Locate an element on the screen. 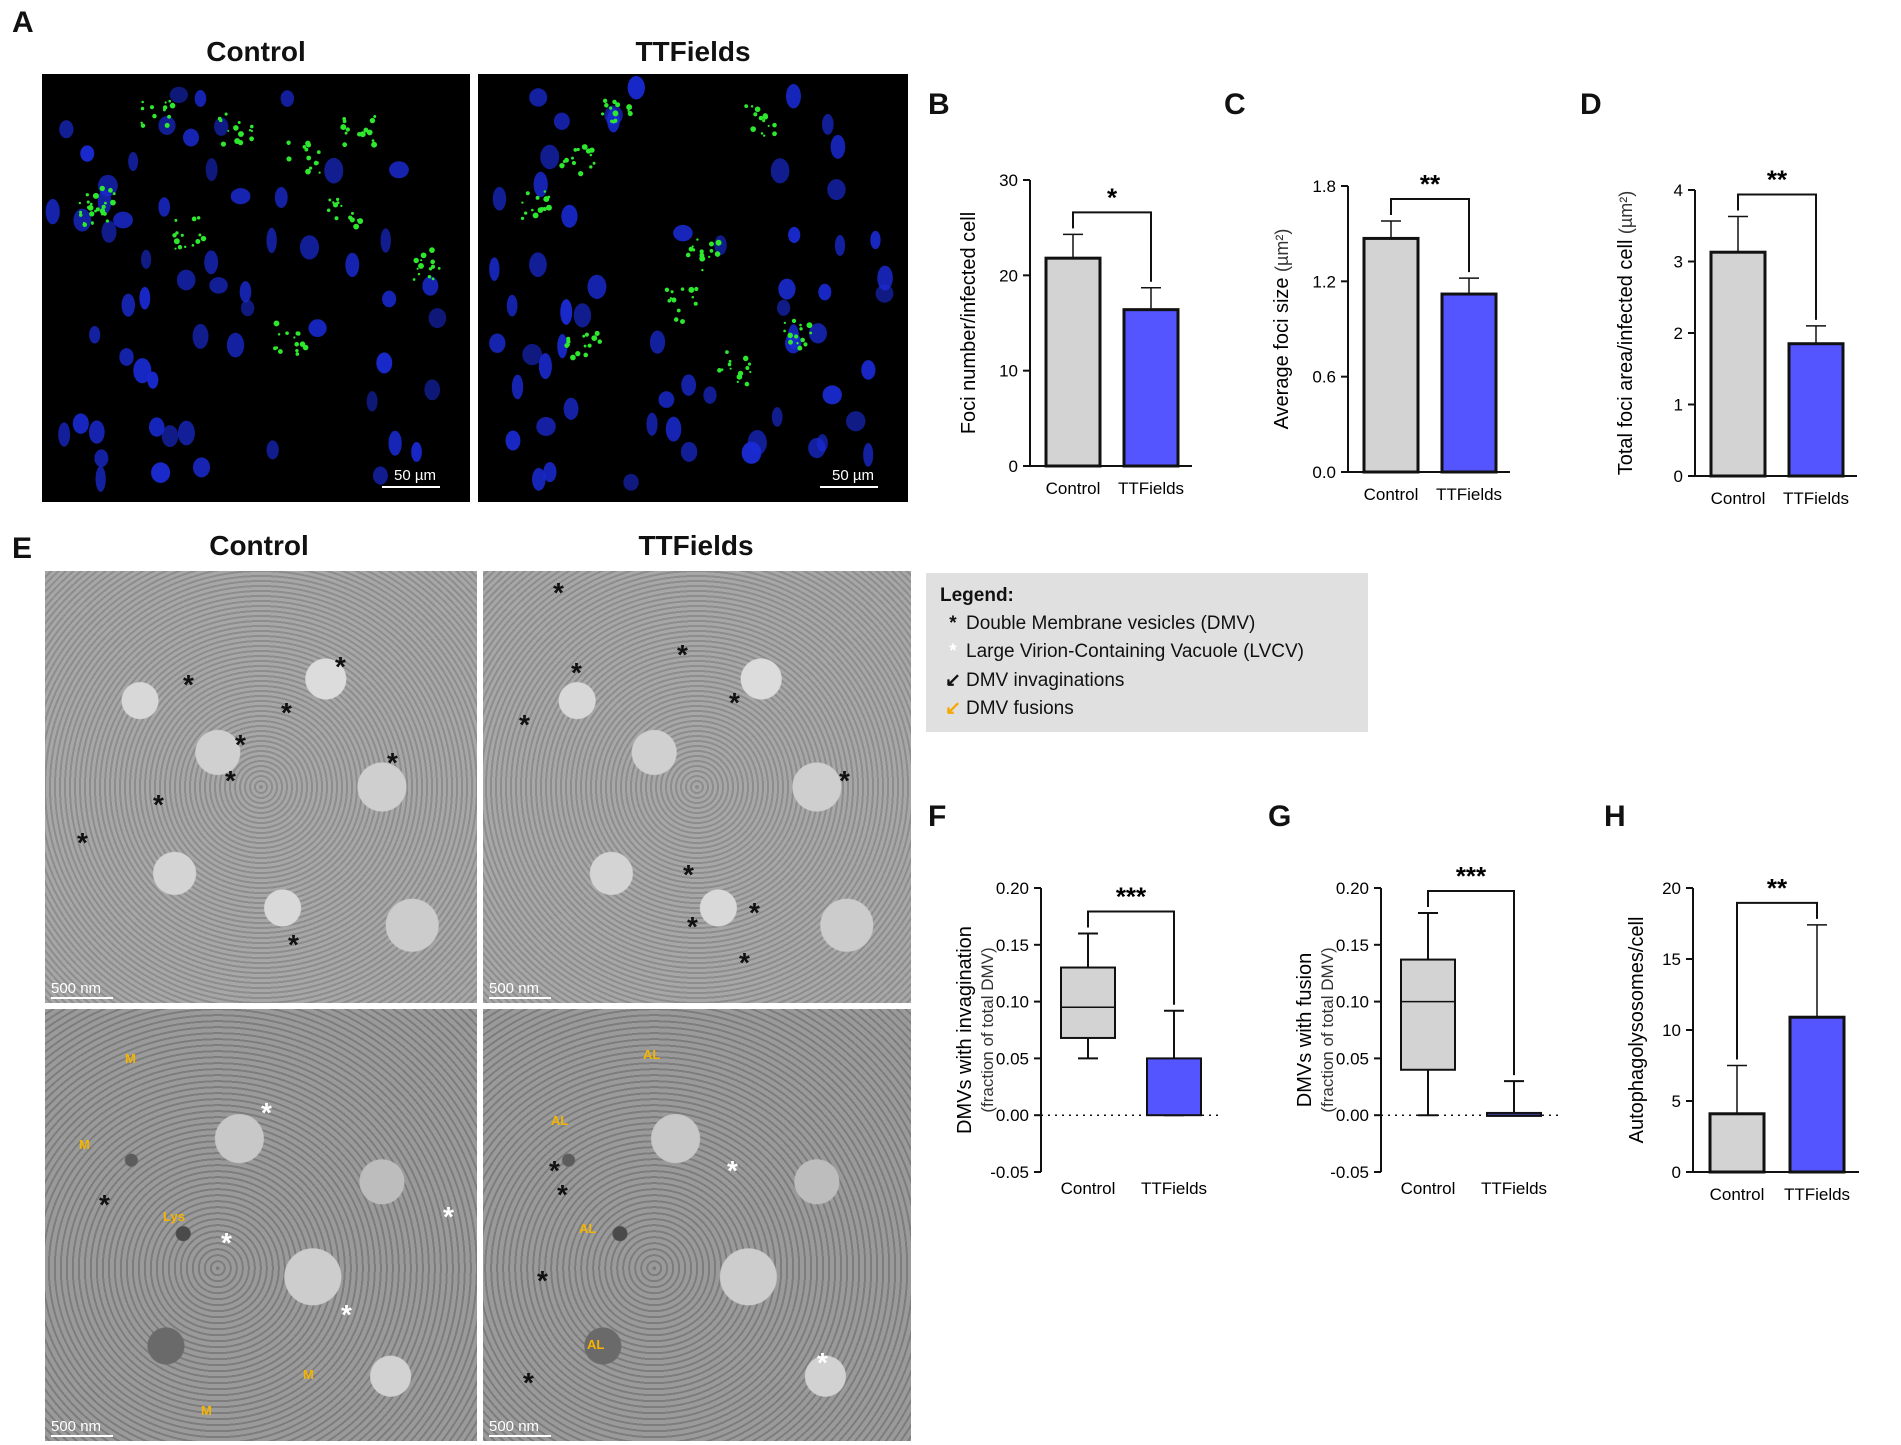 Image resolution: width=1901 pixels, height=1445 pixels. bar-ttfields is located at coordinates (1817, 1094).